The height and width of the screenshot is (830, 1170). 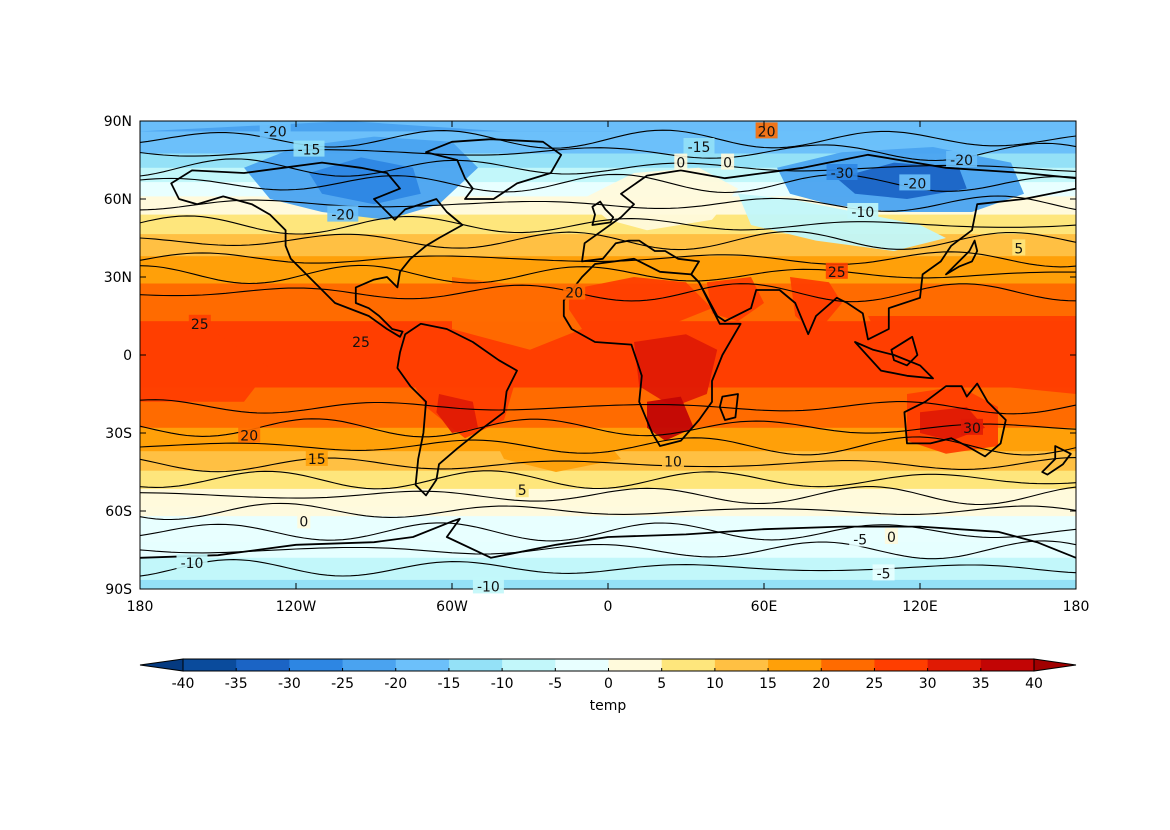 I want to click on anomaly-arctic-cold-top, so click(x=608, y=137).